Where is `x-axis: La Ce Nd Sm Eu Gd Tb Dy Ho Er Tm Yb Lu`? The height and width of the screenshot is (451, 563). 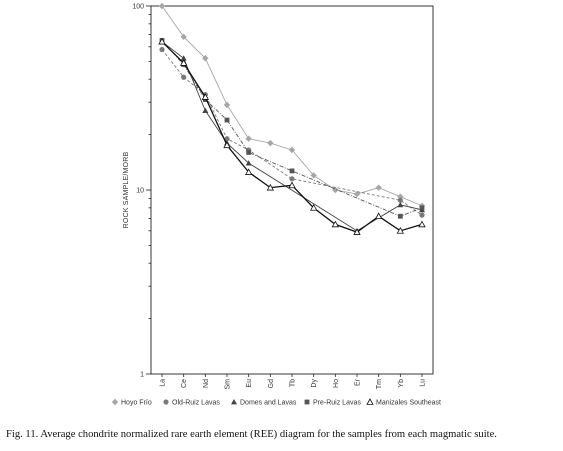
x-axis: La Ce Nd Sm Eu Gd Tb Dy Ho Er Tm Yb Lu is located at coordinates (293, 382).